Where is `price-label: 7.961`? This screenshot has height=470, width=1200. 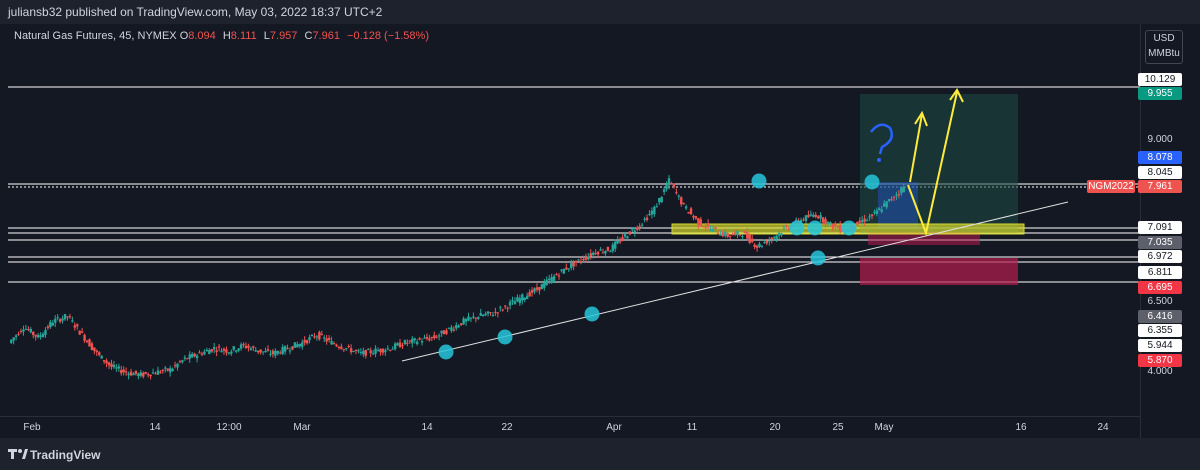 price-label: 7.961 is located at coordinates (1160, 186).